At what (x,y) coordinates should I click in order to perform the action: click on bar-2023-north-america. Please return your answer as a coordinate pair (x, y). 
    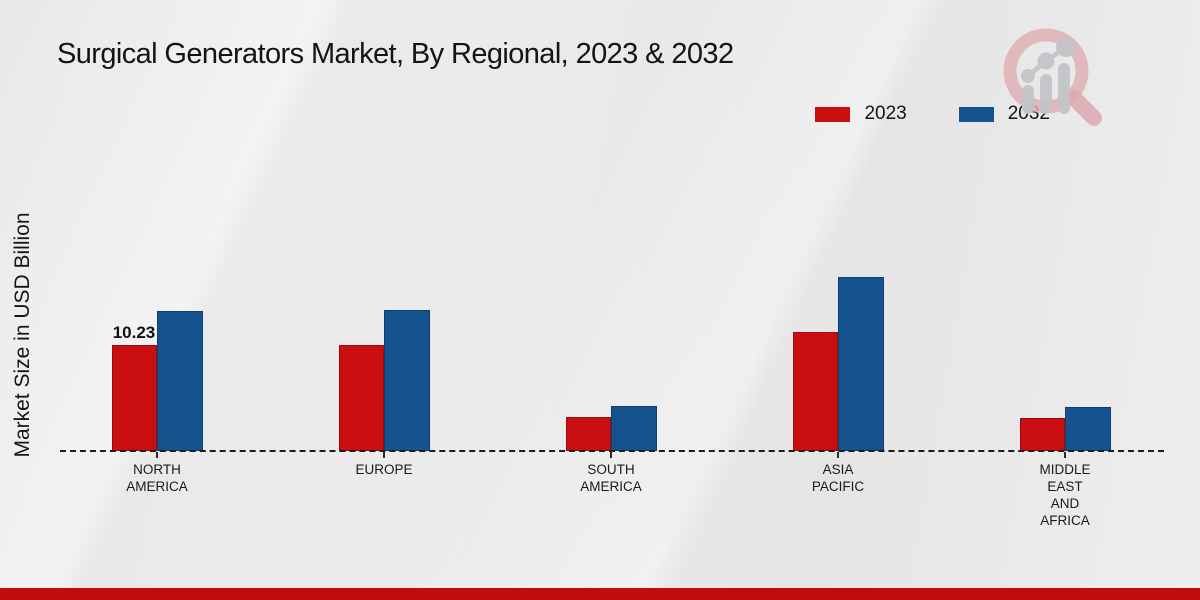
    Looking at the image, I should click on (134, 398).